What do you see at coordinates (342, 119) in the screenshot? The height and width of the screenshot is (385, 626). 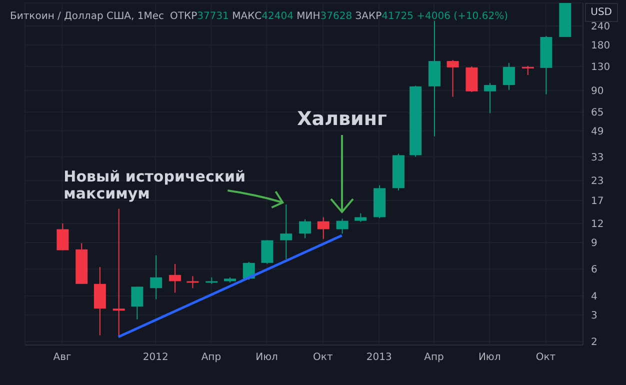 I see `annotation: Халвинг` at bounding box center [342, 119].